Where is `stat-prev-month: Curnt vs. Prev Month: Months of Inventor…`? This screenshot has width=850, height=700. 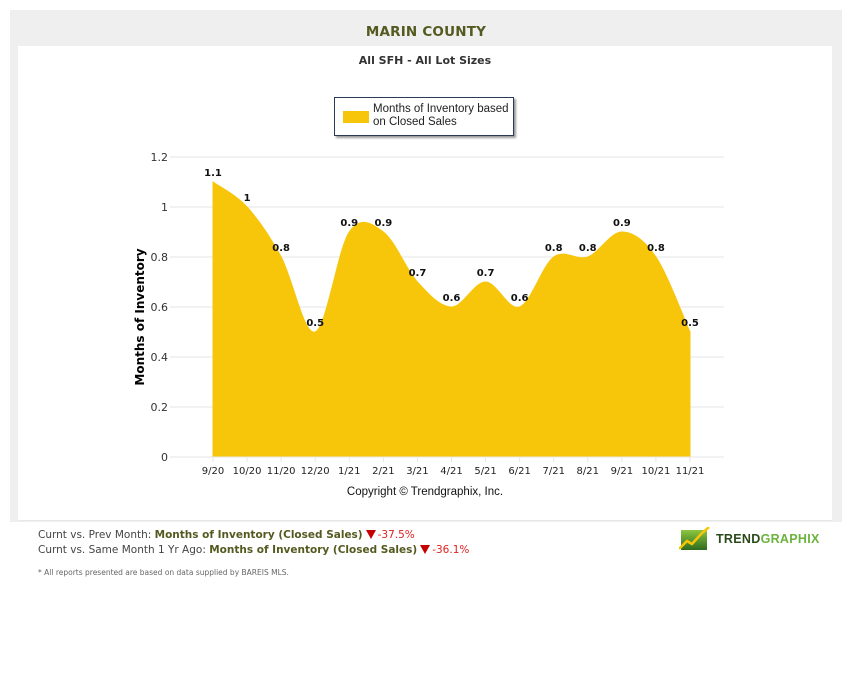 stat-prev-month: Curnt vs. Prev Month: Months of Inventor… is located at coordinates (226, 535).